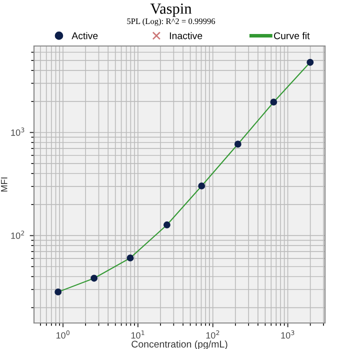  What do you see at coordinates (186, 36) in the screenshot?
I see `legend-label: Inactive` at bounding box center [186, 36].